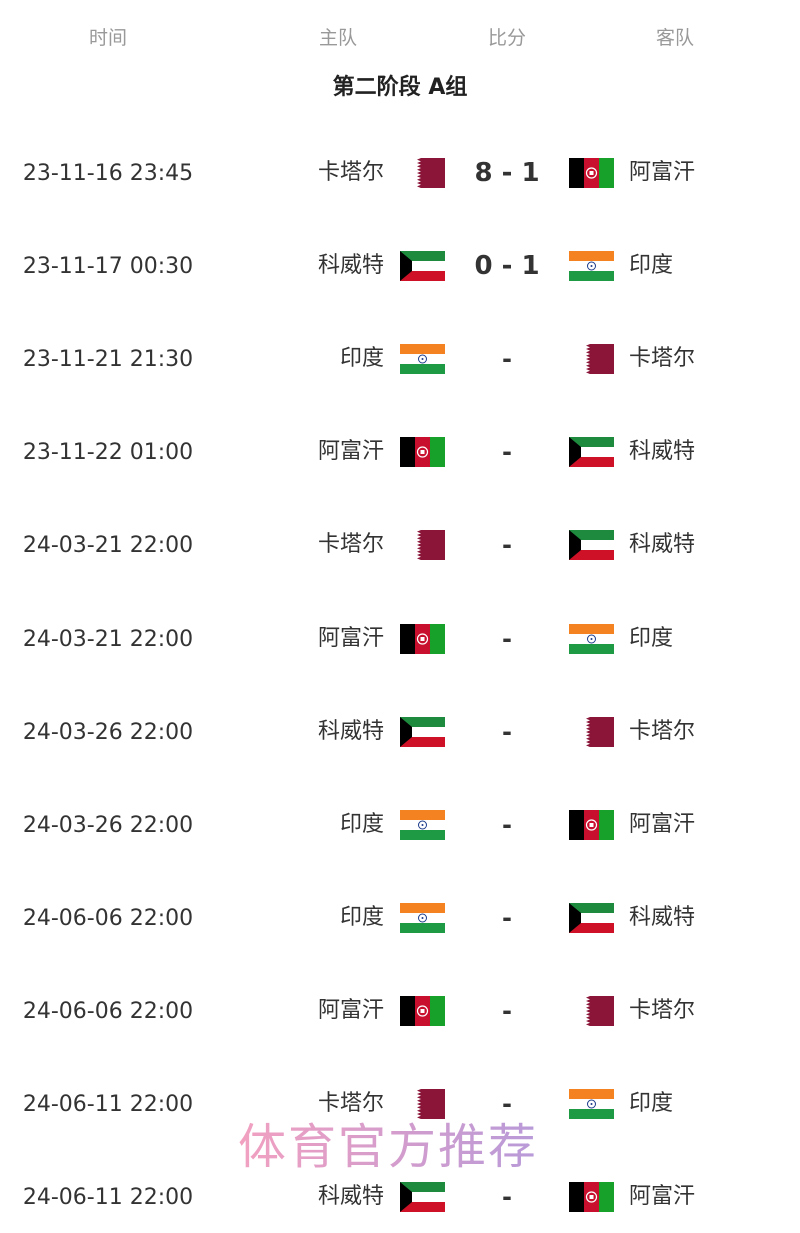  Describe the element at coordinates (507, 266) in the screenshot. I see `match-score: 0 - 1` at that location.